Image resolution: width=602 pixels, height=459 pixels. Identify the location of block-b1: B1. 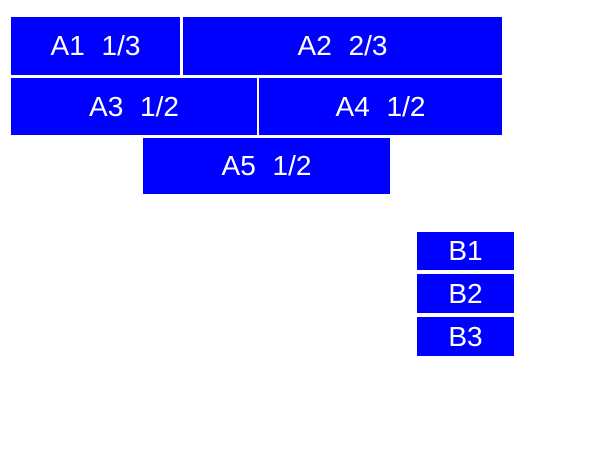
(465, 251).